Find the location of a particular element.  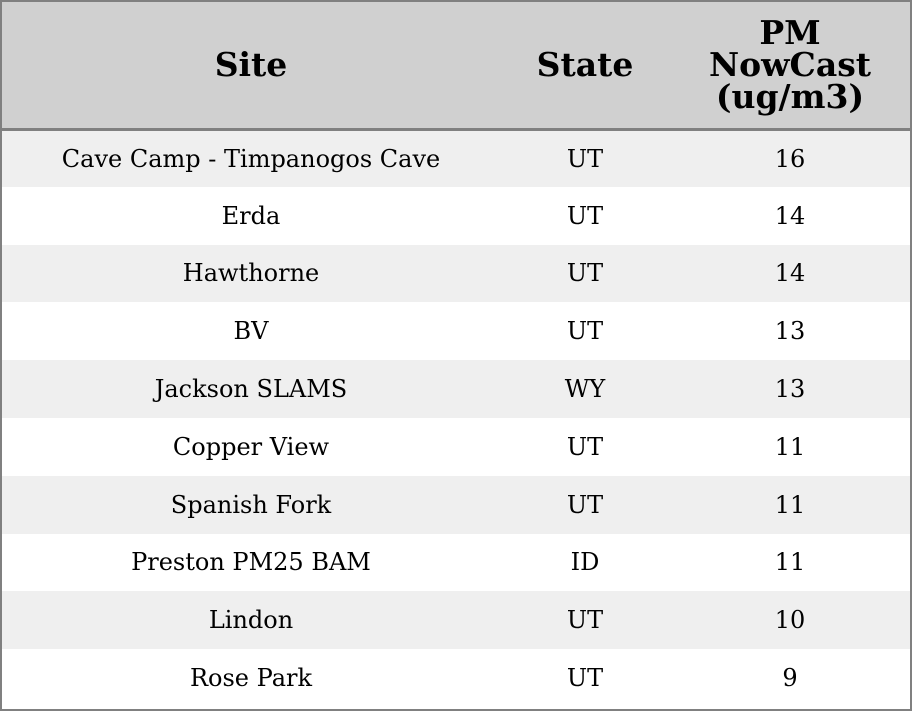

site-cell: Copper View is located at coordinates (251, 446).